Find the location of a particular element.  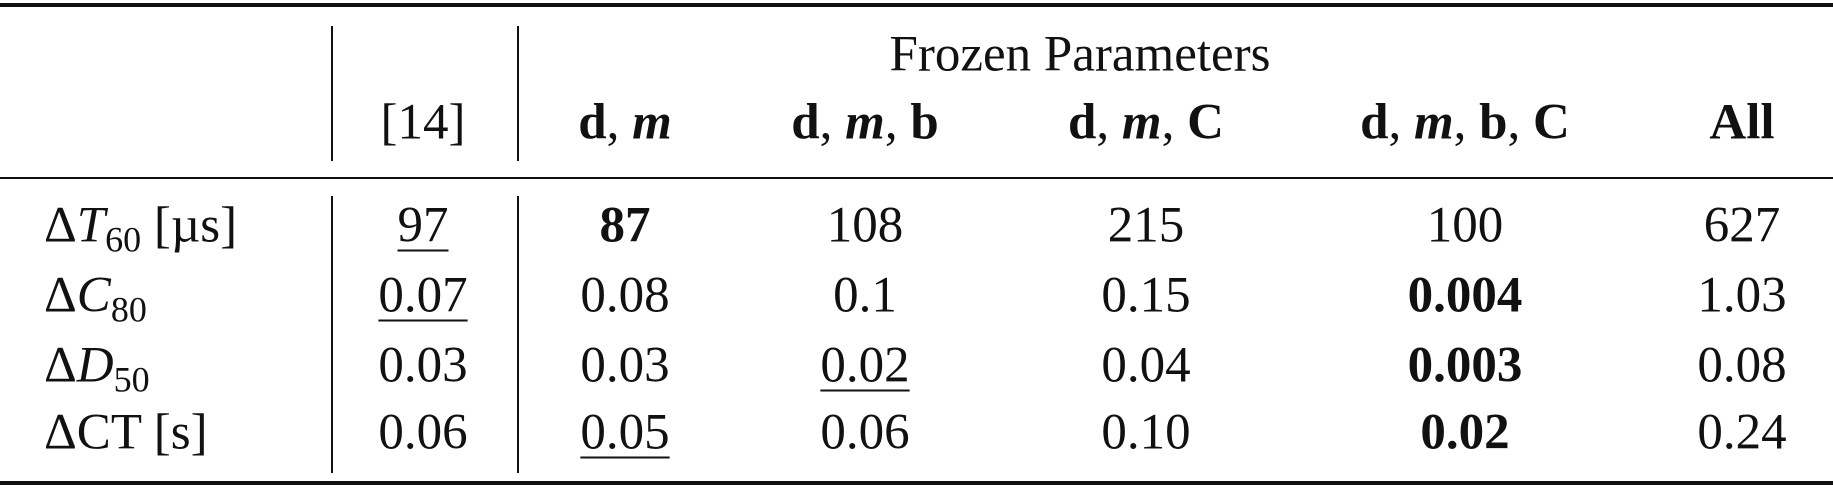

cell-value: 97 is located at coordinates (423, 225).